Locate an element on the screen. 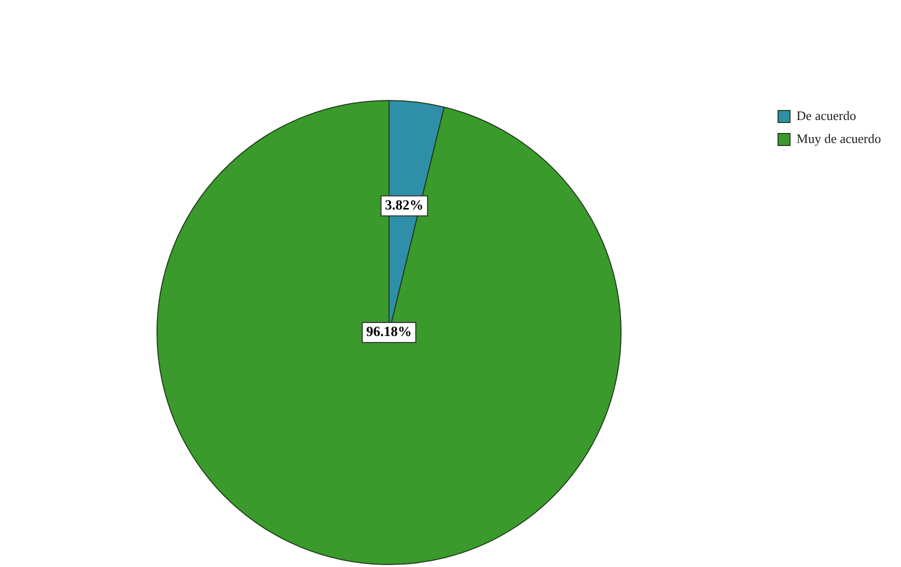 This screenshot has width=901, height=567. legend-label: Muy de acuerdo is located at coordinates (838, 138).